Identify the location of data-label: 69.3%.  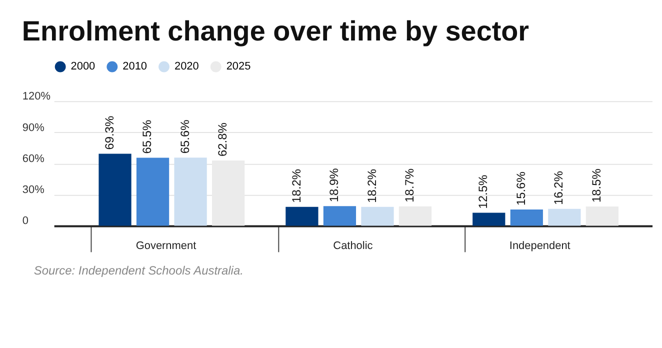
(109, 133).